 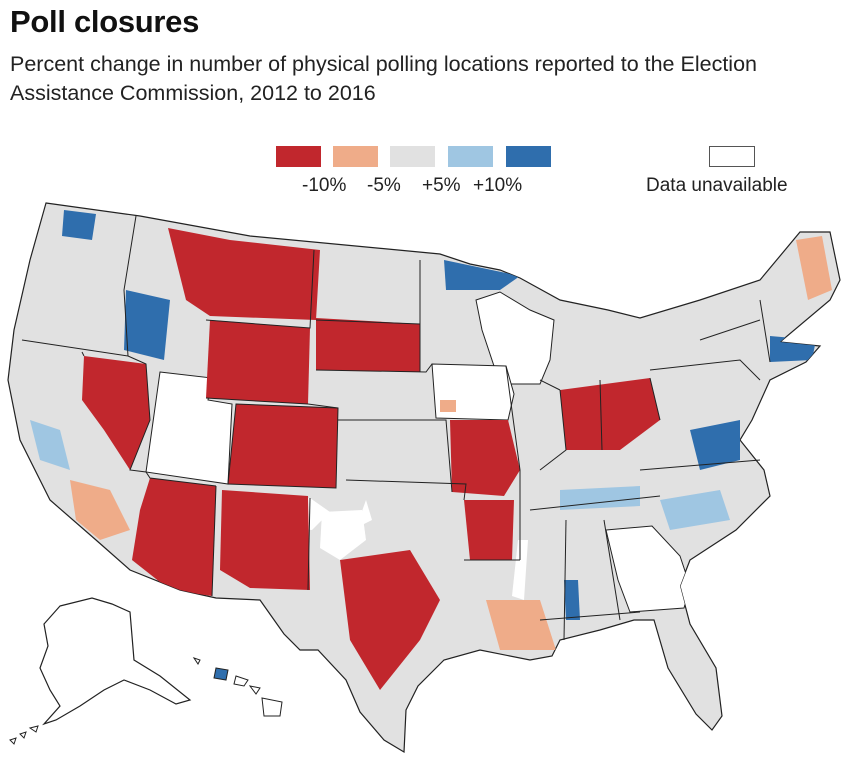 I want to click on region-virginia, so click(x=715, y=445).